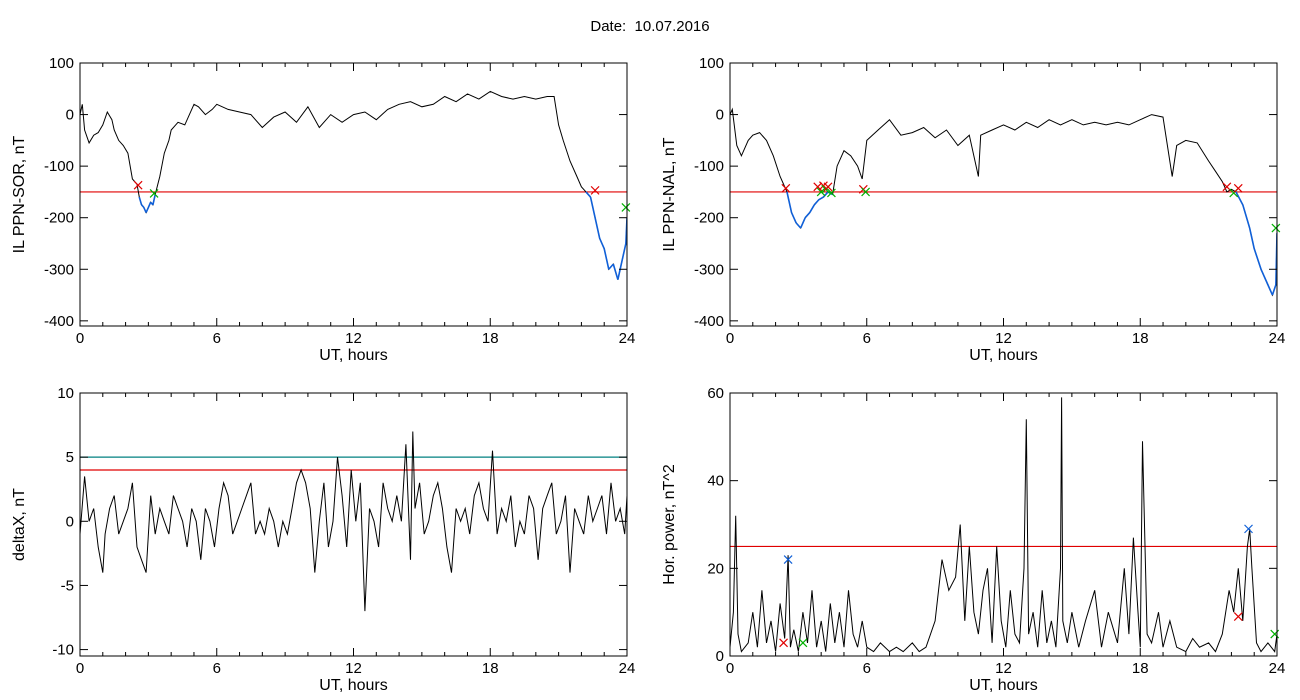 The height and width of the screenshot is (700, 1300). Describe the element at coordinates (65, 393) in the screenshot. I see `y-tick-label: 10` at that location.